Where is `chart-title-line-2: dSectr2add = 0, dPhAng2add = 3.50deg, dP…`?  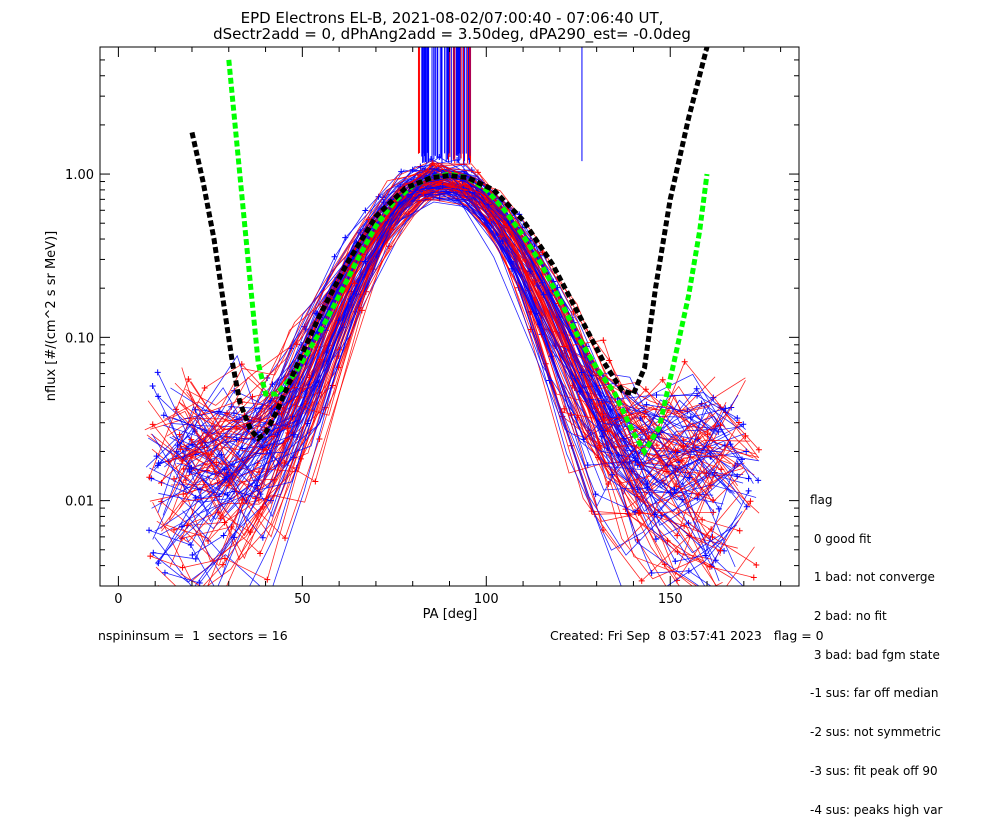
chart-title-line-2: dSectr2add = 0, dPhAng2add = 3.50deg, dP… is located at coordinates (452, 34).